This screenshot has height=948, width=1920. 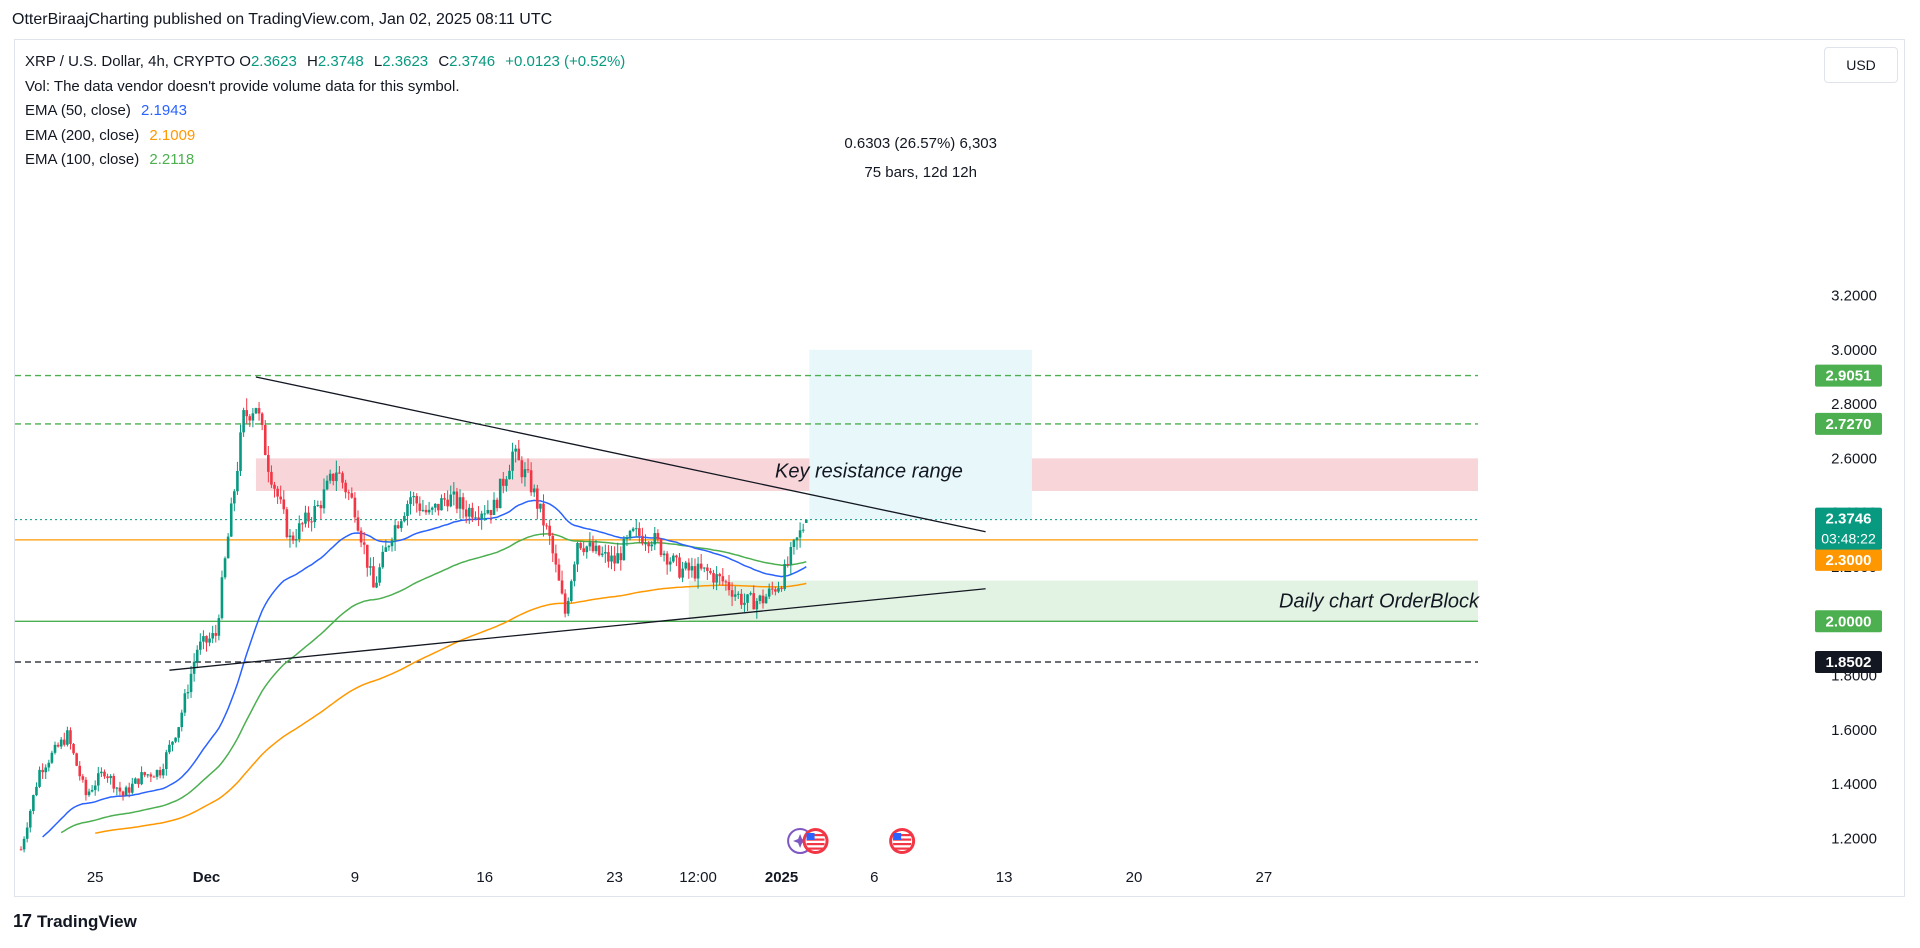 What do you see at coordinates (312, 61) in the screenshot?
I see `legend-high-label: H` at bounding box center [312, 61].